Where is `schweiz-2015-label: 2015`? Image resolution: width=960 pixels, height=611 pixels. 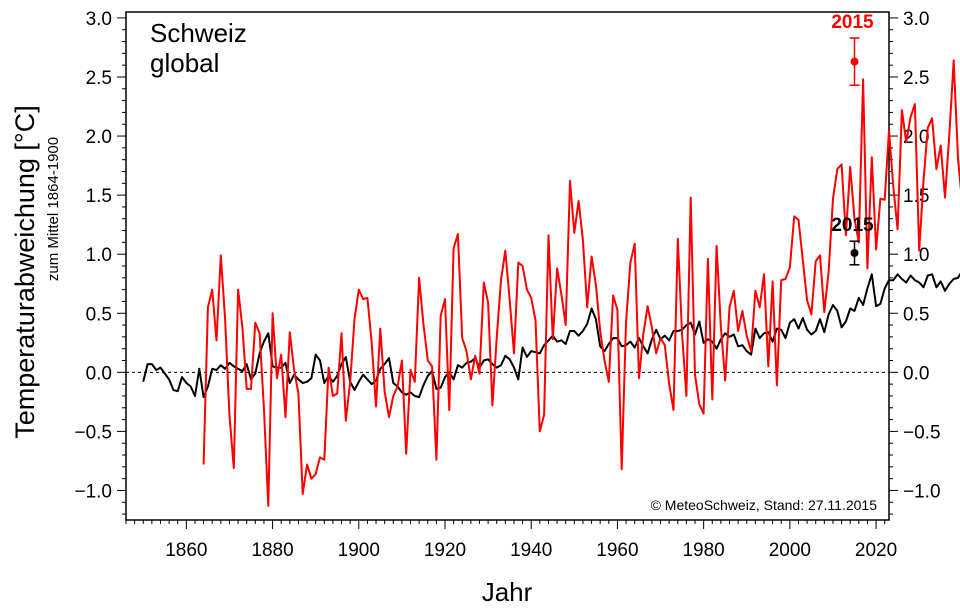
schweiz-2015-label: 2015 is located at coordinates (852, 22).